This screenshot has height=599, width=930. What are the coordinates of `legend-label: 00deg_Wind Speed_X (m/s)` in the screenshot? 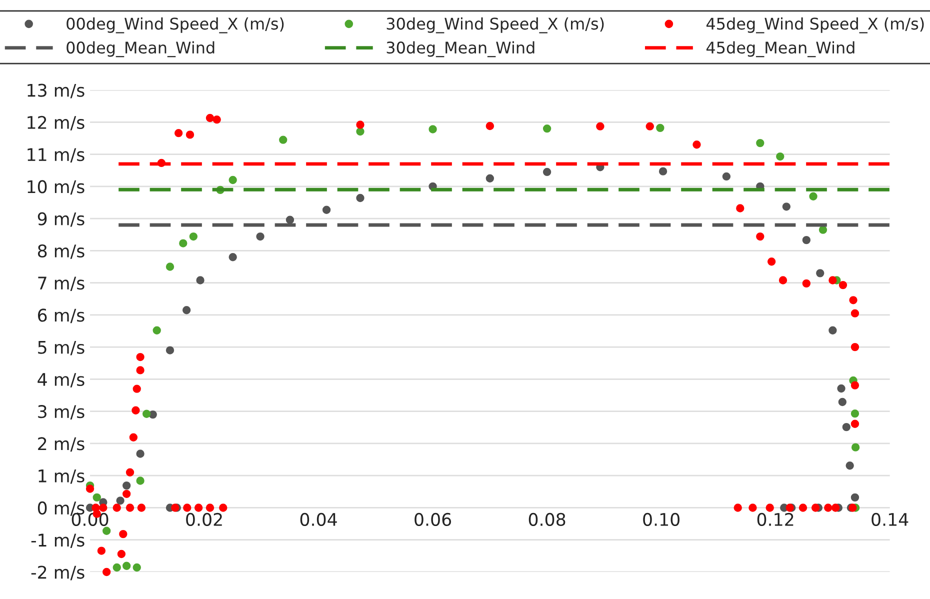 It's located at (175, 25).